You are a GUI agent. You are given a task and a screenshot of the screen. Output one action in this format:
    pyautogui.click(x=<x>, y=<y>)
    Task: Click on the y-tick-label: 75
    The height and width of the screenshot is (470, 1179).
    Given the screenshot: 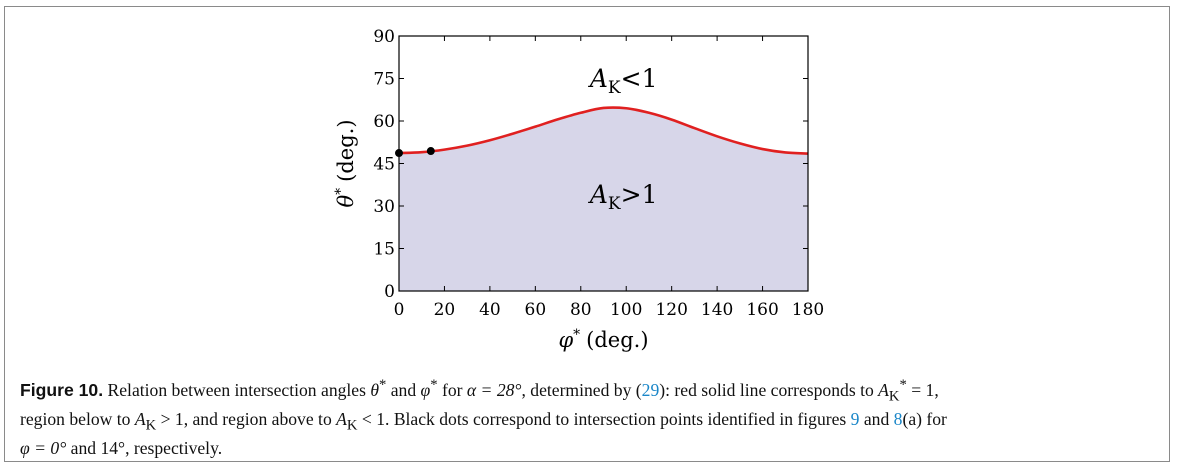 What is the action you would take?
    pyautogui.click(x=384, y=80)
    